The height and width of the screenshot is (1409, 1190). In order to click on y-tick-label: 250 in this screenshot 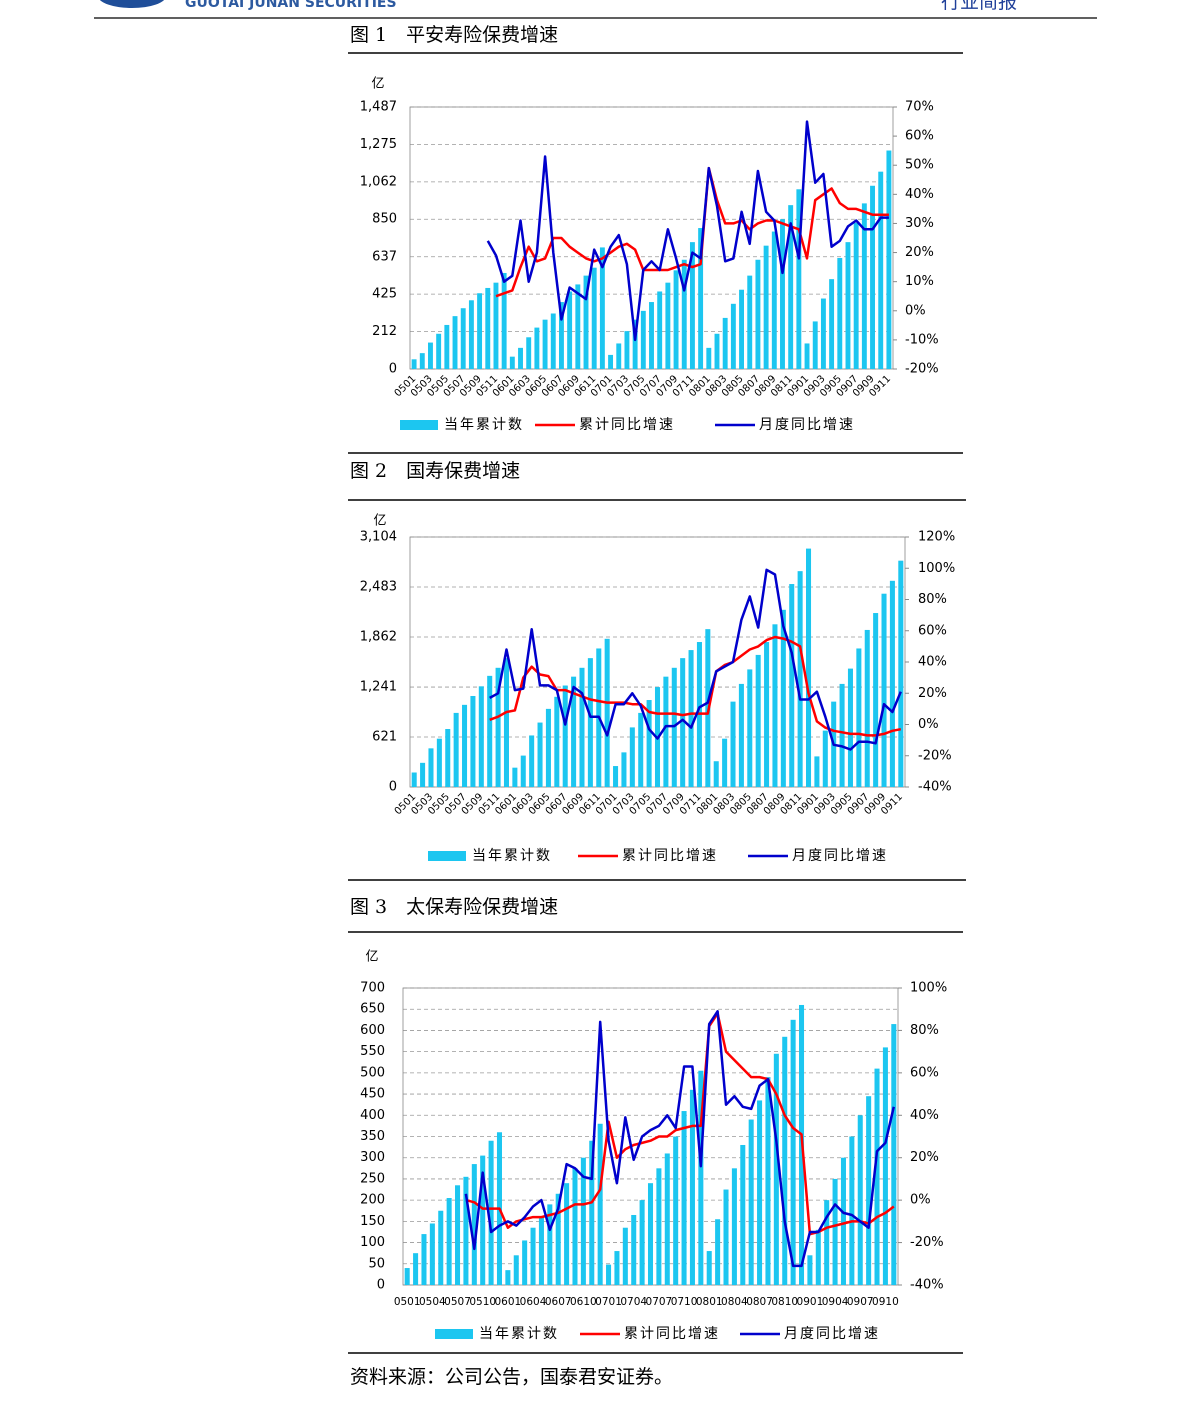, I will do `click(372, 1178)`.